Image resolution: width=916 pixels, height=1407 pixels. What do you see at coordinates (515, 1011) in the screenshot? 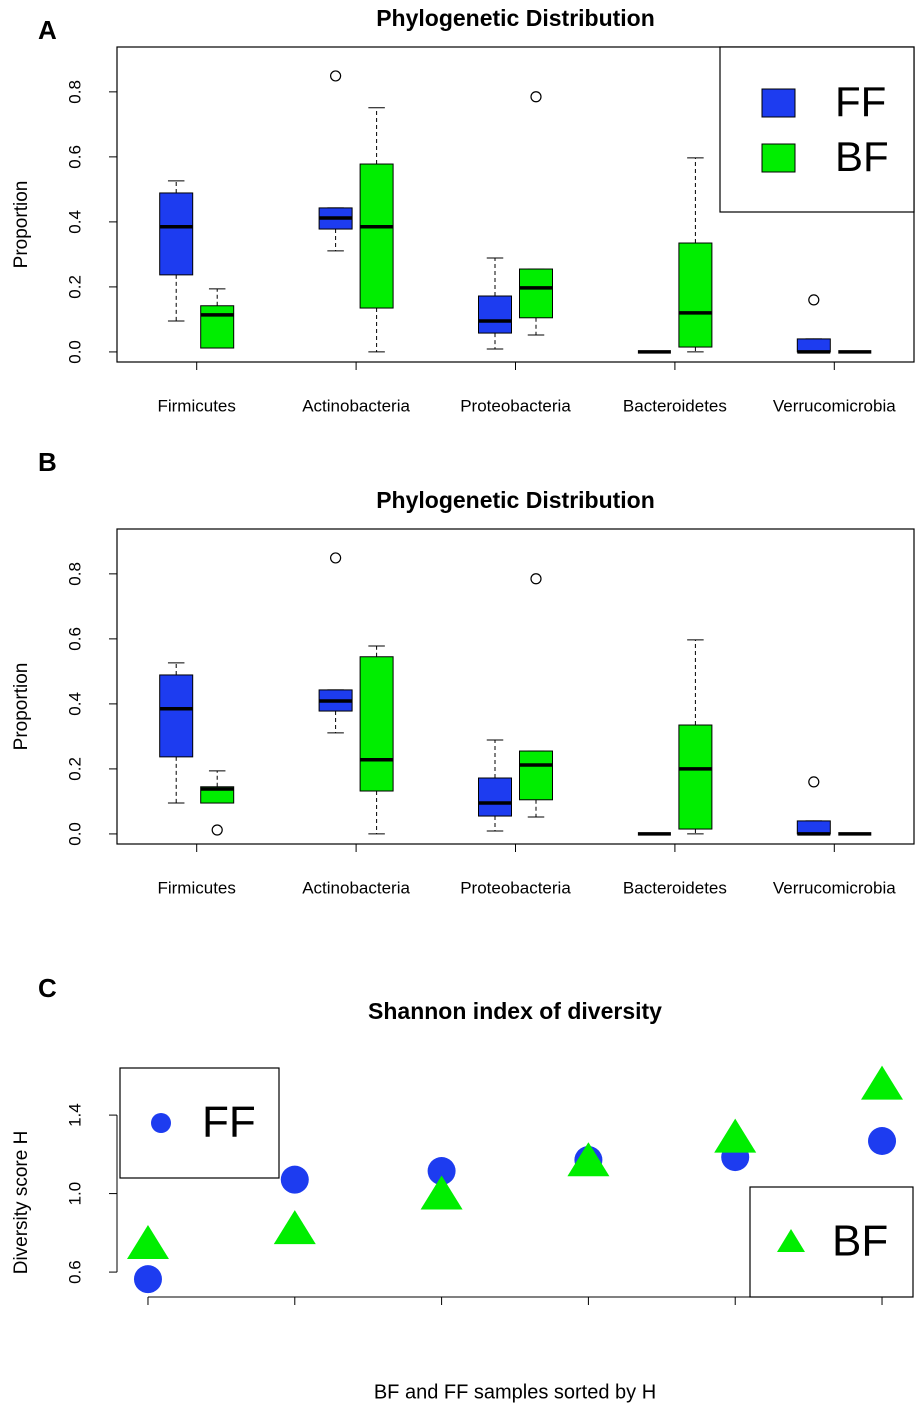
I see `chart-title: Shannon index of diversity` at bounding box center [515, 1011].